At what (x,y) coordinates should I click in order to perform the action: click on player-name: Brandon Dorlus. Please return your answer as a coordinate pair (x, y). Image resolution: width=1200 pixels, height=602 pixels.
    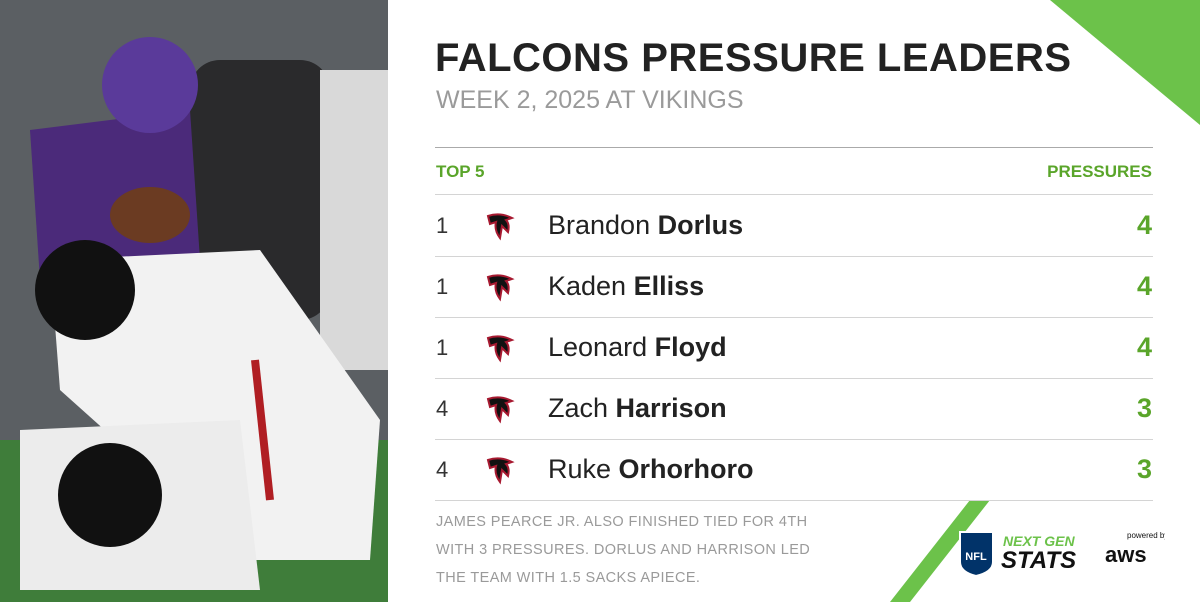
    Looking at the image, I should click on (645, 225).